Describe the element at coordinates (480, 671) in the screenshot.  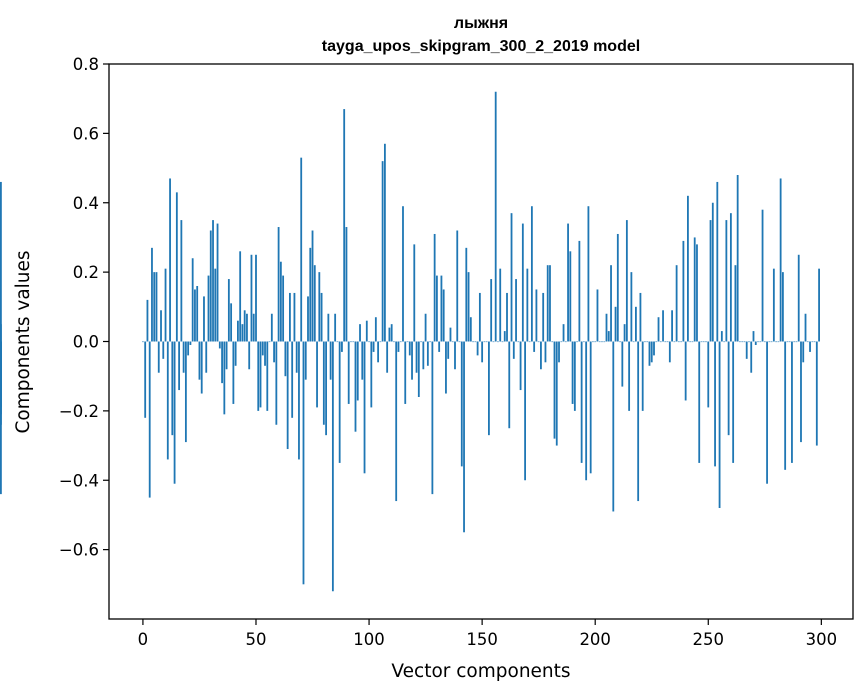
I see `x-axis-label: Vector components` at that location.